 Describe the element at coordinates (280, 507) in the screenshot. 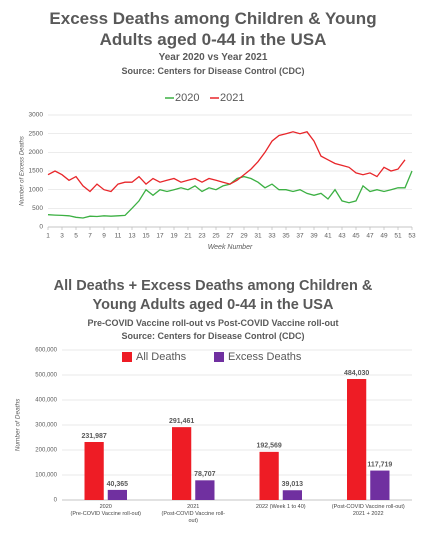

I see `x-tick-label: 2022 (Week 1 to 40)` at that location.